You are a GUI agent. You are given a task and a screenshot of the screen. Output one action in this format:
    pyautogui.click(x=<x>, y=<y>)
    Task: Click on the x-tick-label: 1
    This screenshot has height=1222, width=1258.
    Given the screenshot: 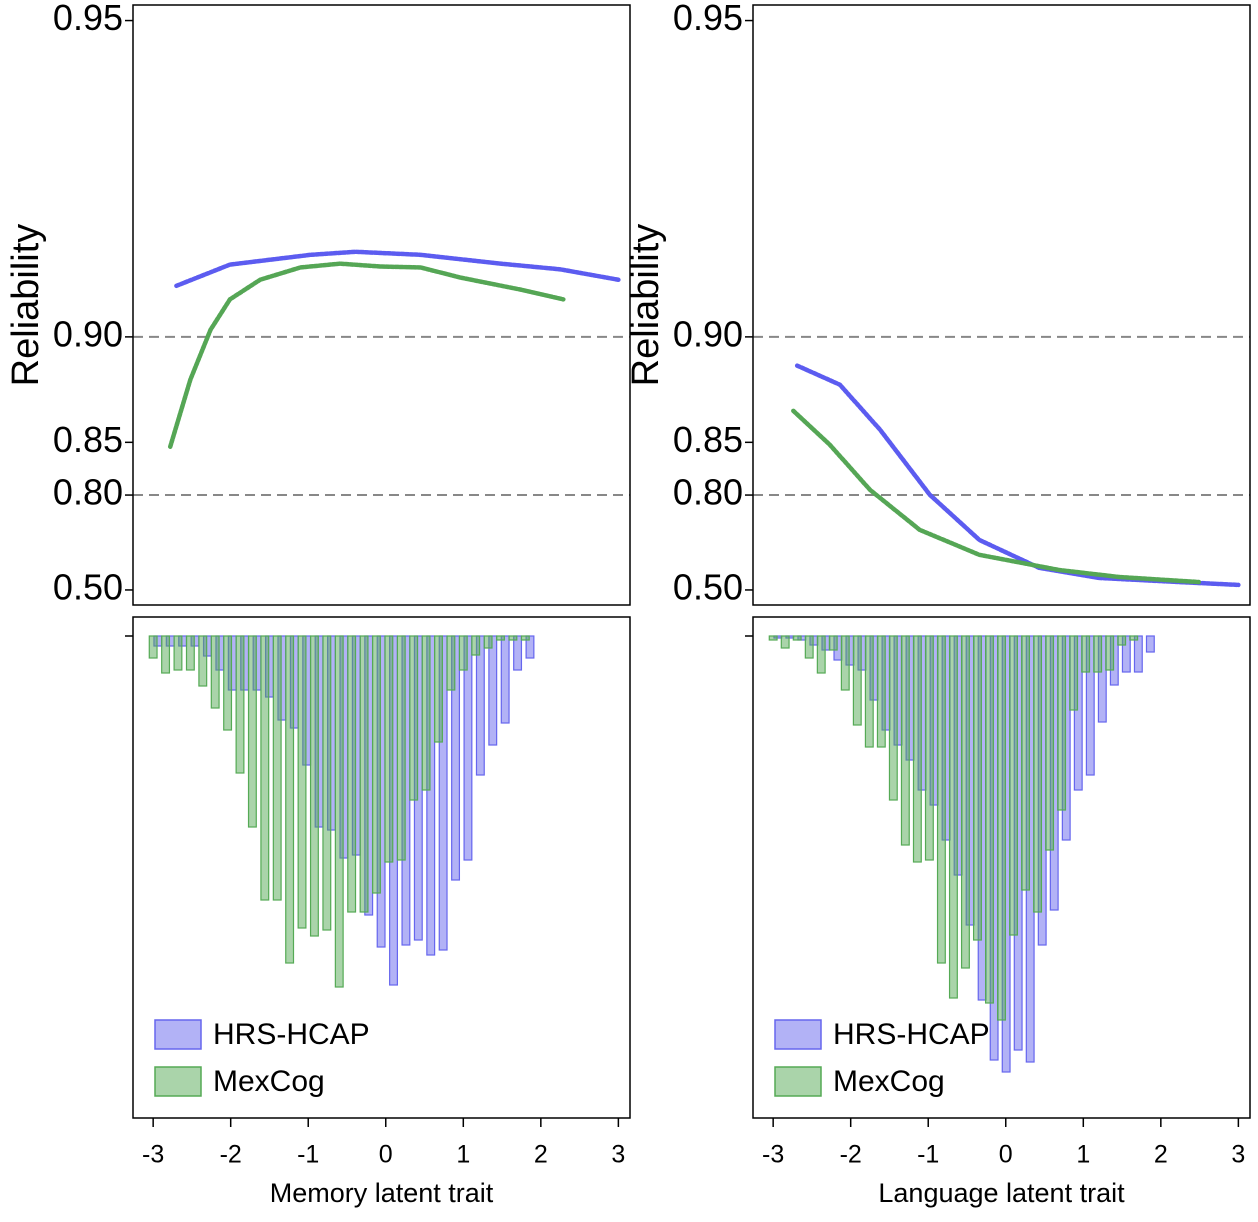 What is the action you would take?
    pyautogui.click(x=1083, y=1155)
    